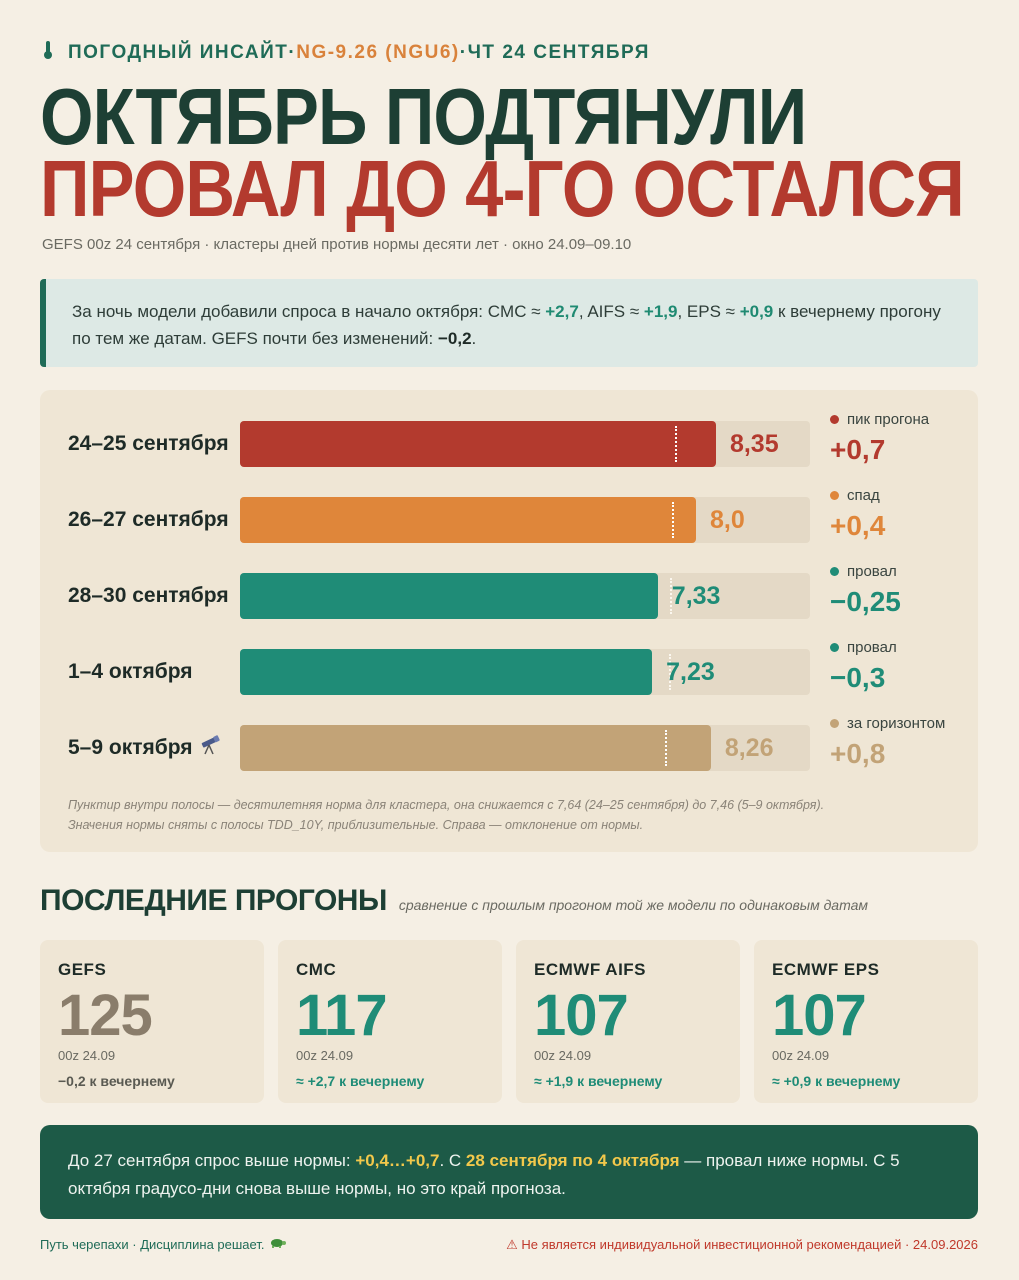 This screenshot has width=1019, height=1280. What do you see at coordinates (148, 443) in the screenshot?
I see `bar-category-text: 24–25 сентября` at bounding box center [148, 443].